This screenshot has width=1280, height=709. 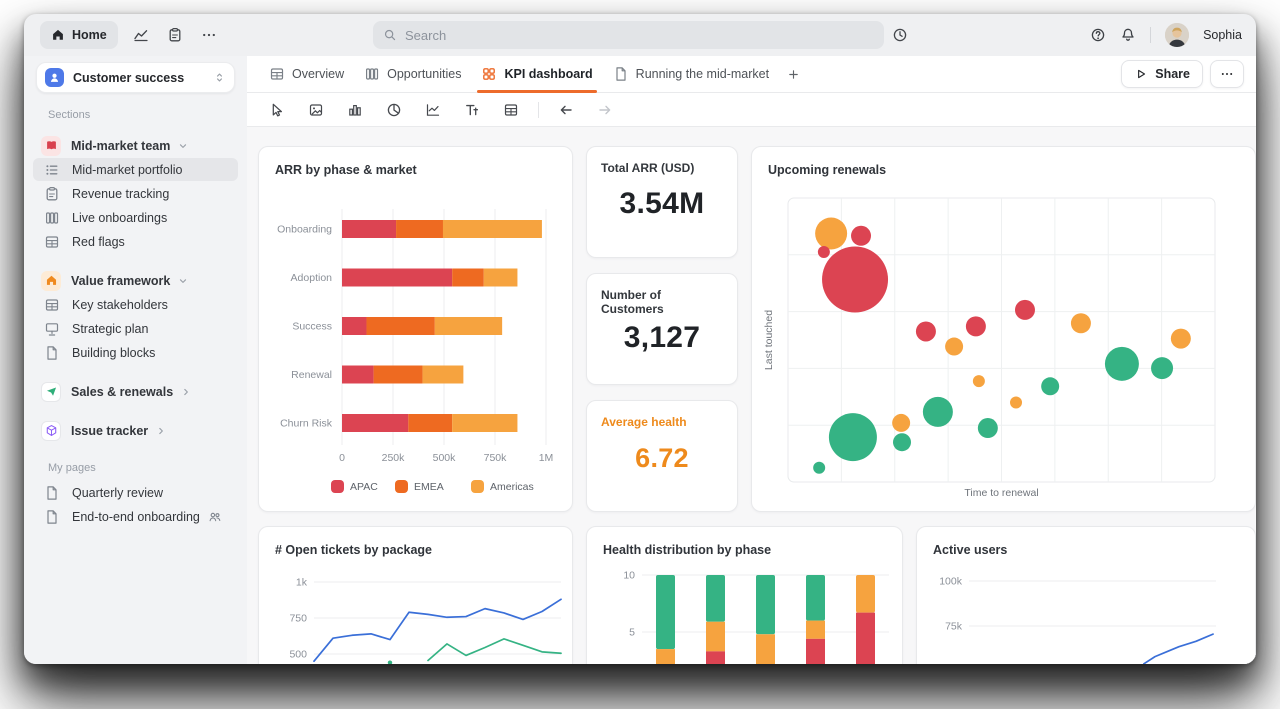 I want to click on sidebar-item-sales-renewals: Sales & renewals, so click(x=135, y=391).